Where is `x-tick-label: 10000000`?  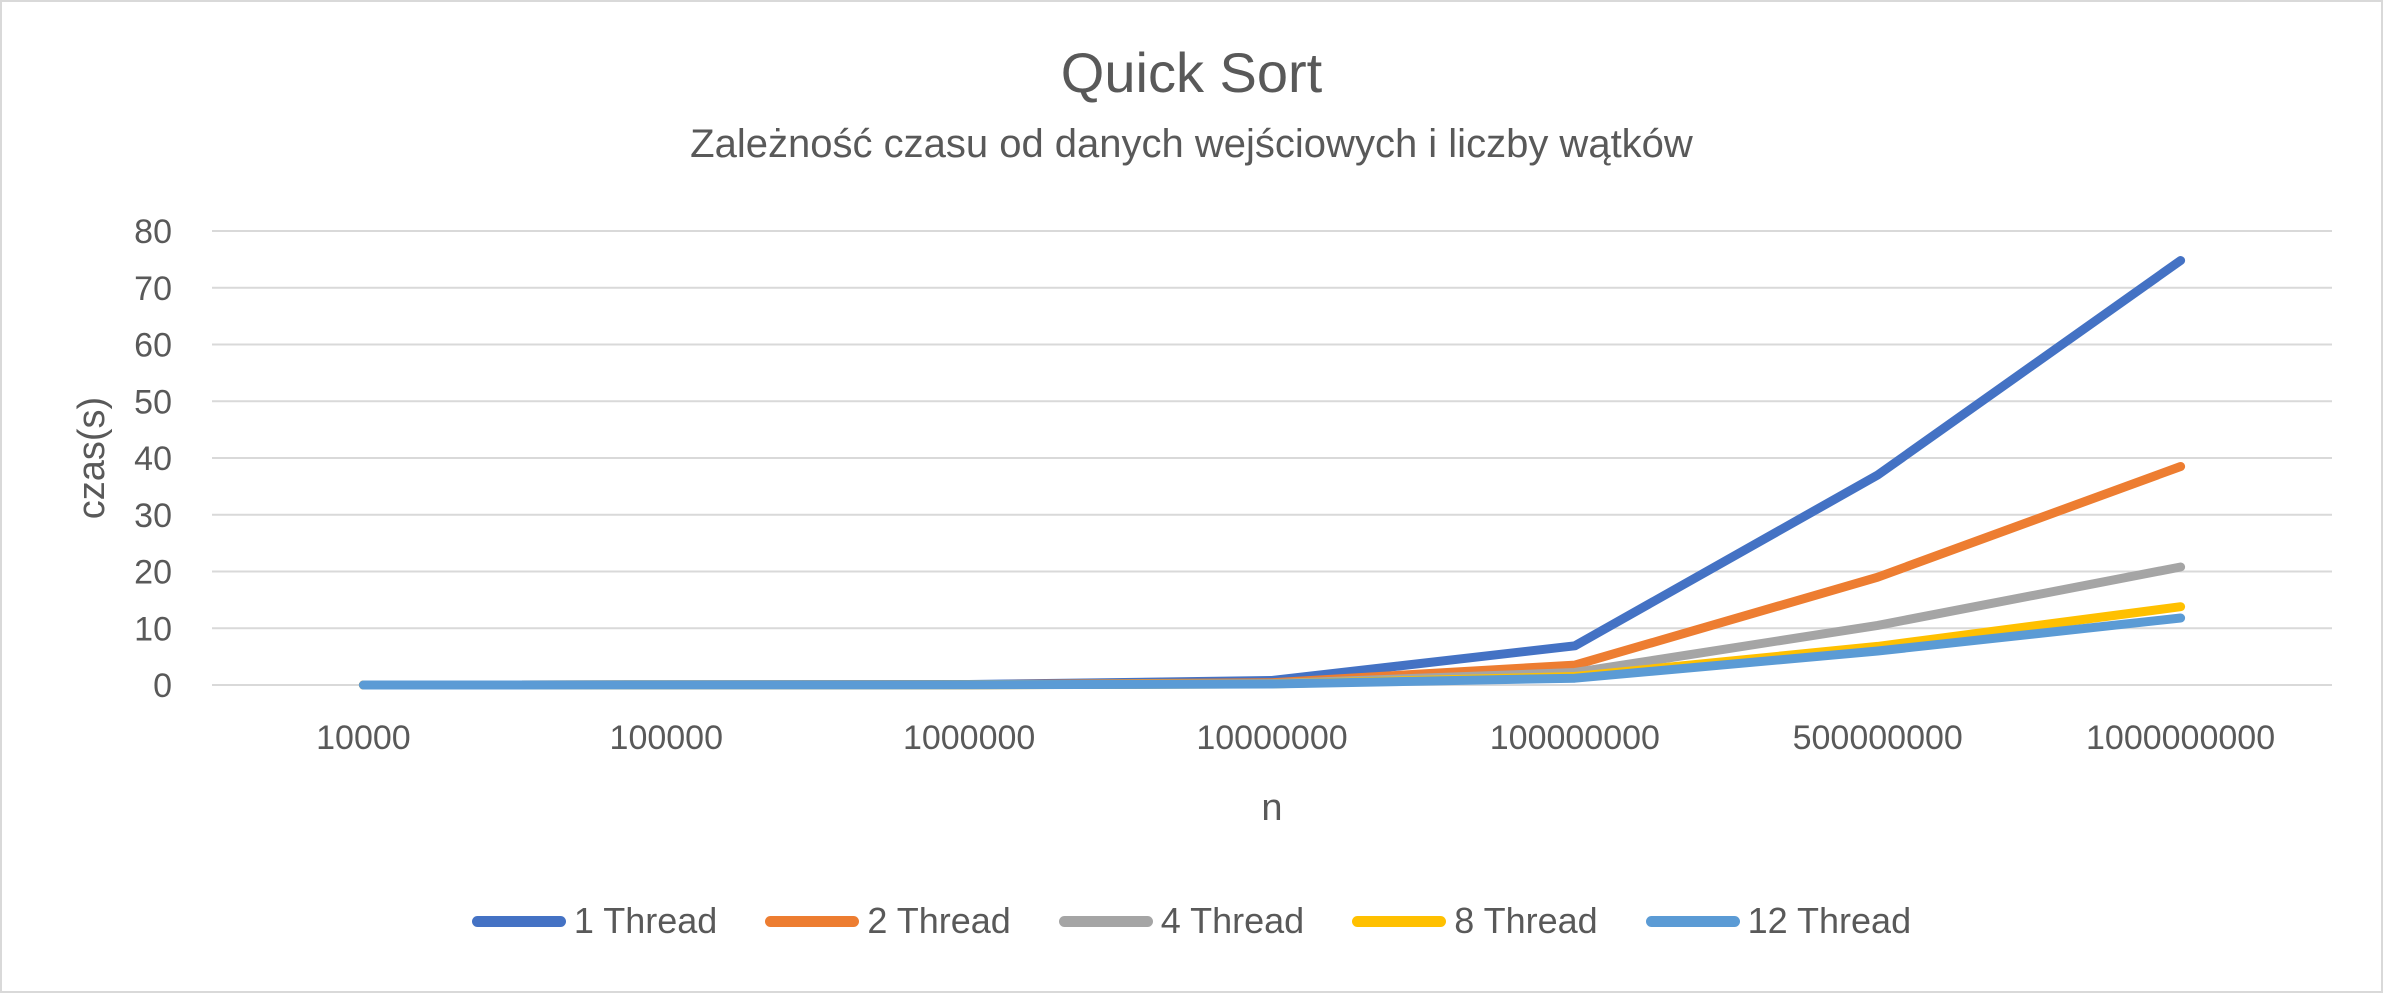 x-tick-label: 10000000 is located at coordinates (1271, 738).